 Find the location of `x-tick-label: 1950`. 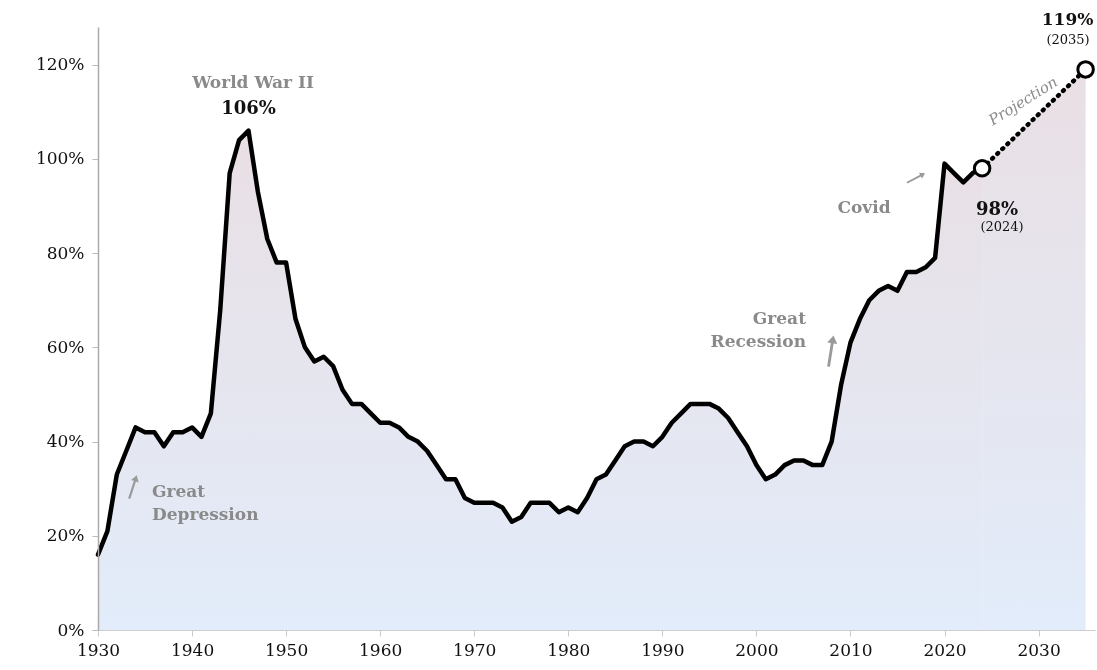

x-tick-label: 1950 is located at coordinates (286, 649).